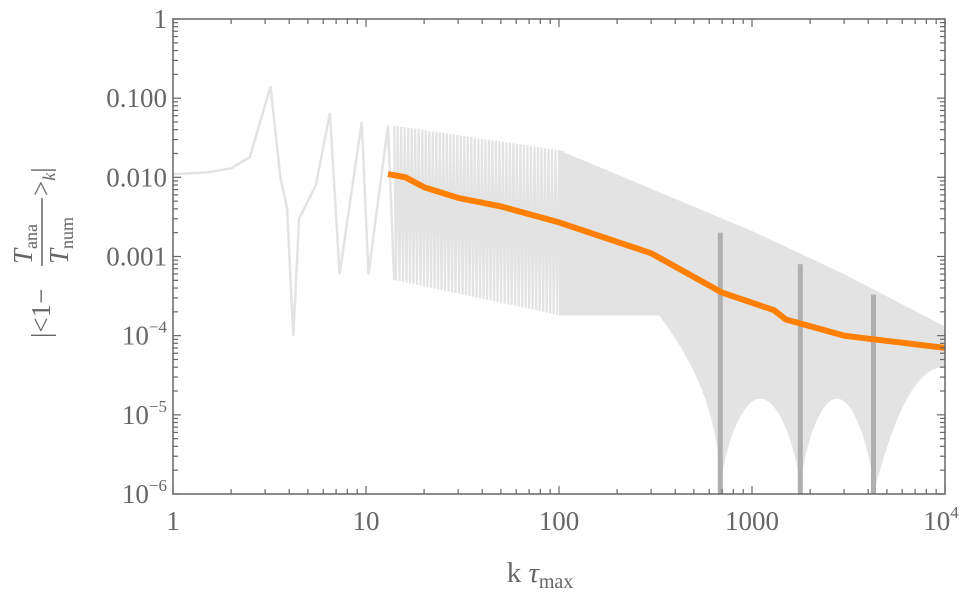  Describe the element at coordinates (41, 313) in the screenshot. I see `y-label-prefix: |<1−` at that location.